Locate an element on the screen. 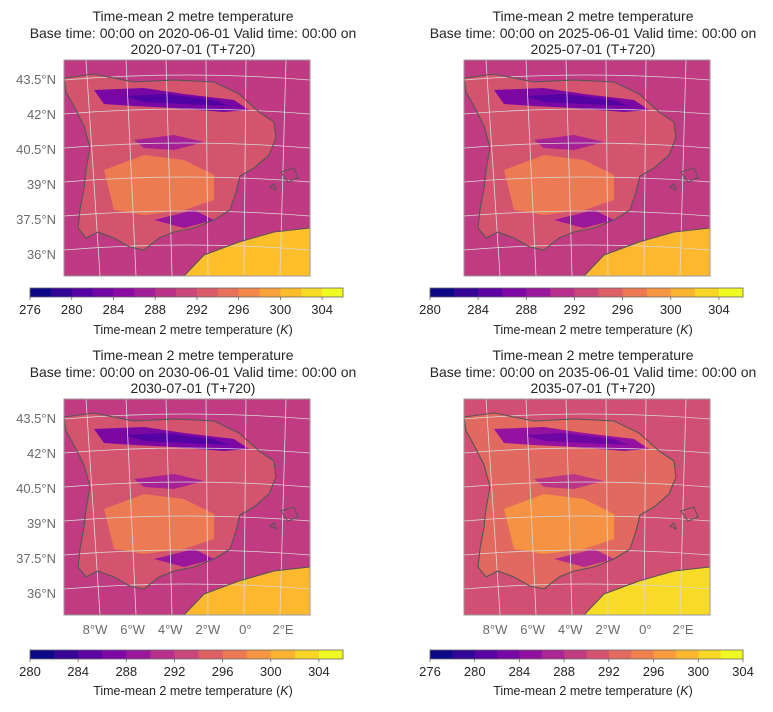  colorbar-label: Time-mean 2 metre temperature (K) is located at coordinates (593, 691).